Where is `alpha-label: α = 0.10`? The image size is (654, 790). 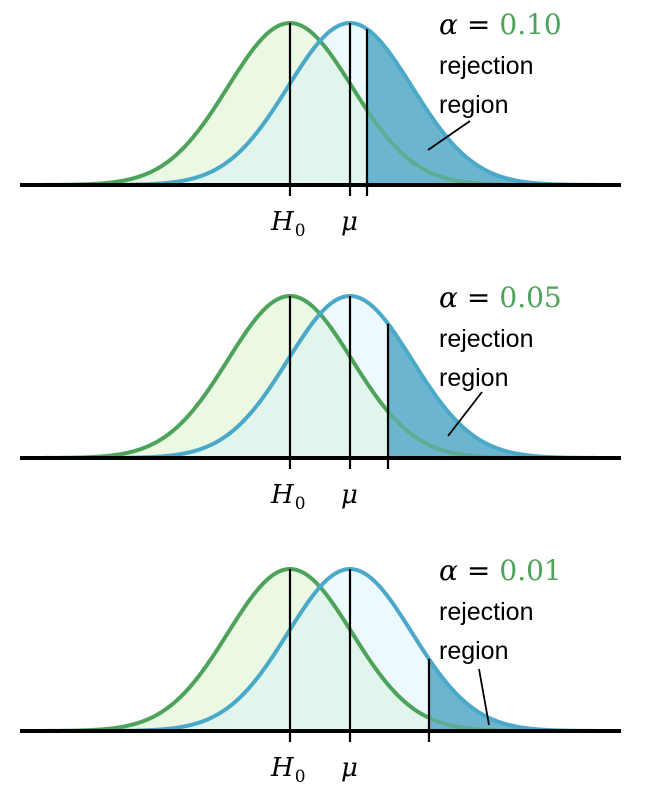 alpha-label: α = 0.10 is located at coordinates (500, 24).